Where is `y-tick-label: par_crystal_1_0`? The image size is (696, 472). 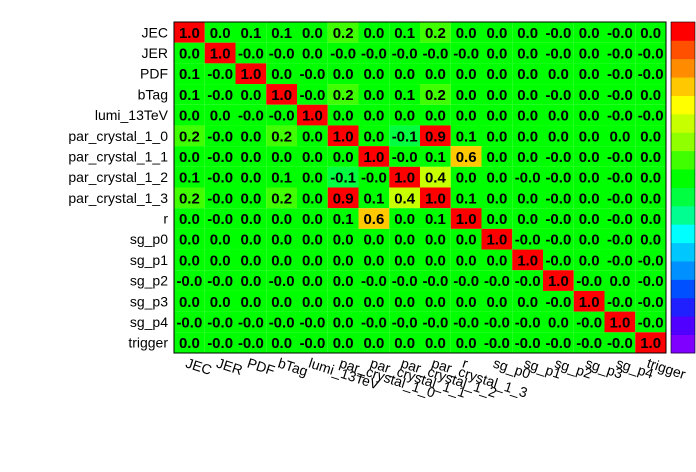 y-tick-label: par_crystal_1_0 is located at coordinates (118, 136).